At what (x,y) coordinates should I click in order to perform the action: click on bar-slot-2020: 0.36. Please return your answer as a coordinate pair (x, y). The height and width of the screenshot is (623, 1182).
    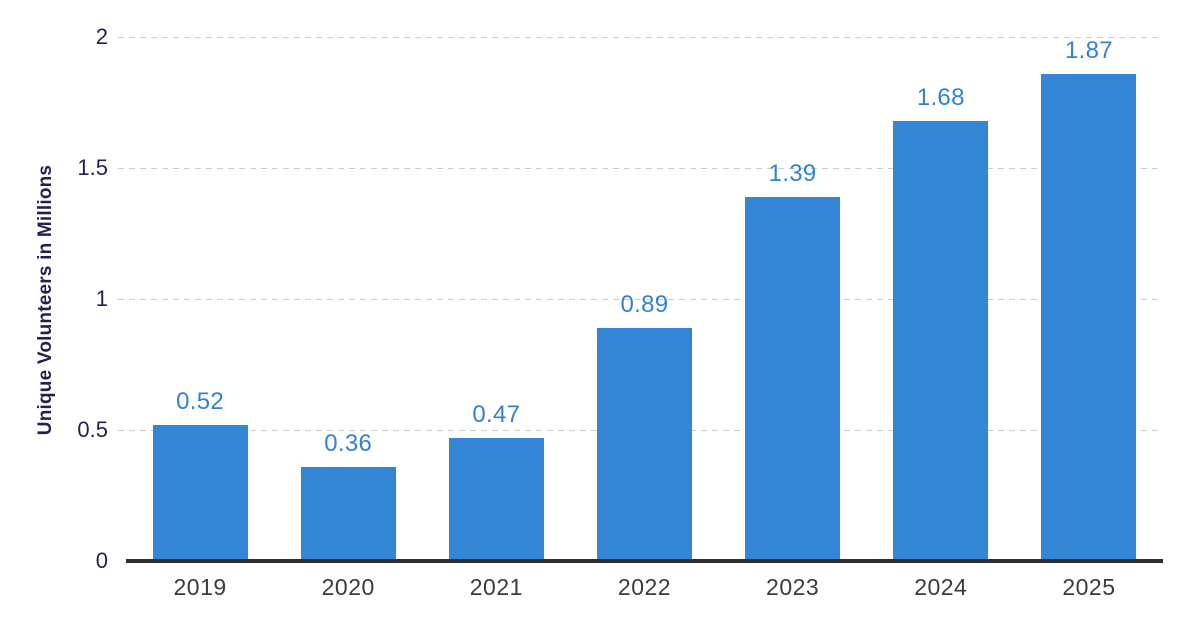
    Looking at the image, I should click on (348, 299).